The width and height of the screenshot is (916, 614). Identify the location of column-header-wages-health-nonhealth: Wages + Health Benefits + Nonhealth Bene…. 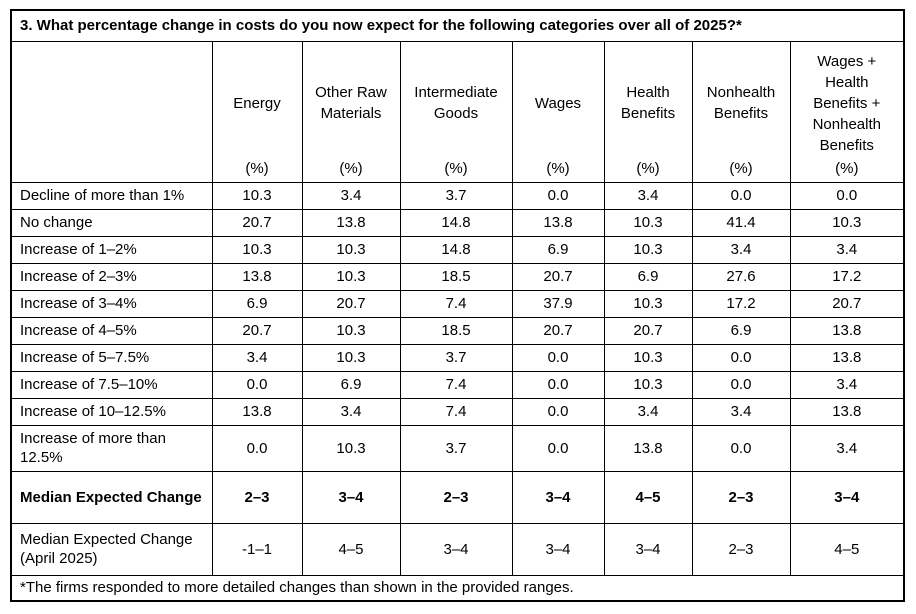
(847, 112).